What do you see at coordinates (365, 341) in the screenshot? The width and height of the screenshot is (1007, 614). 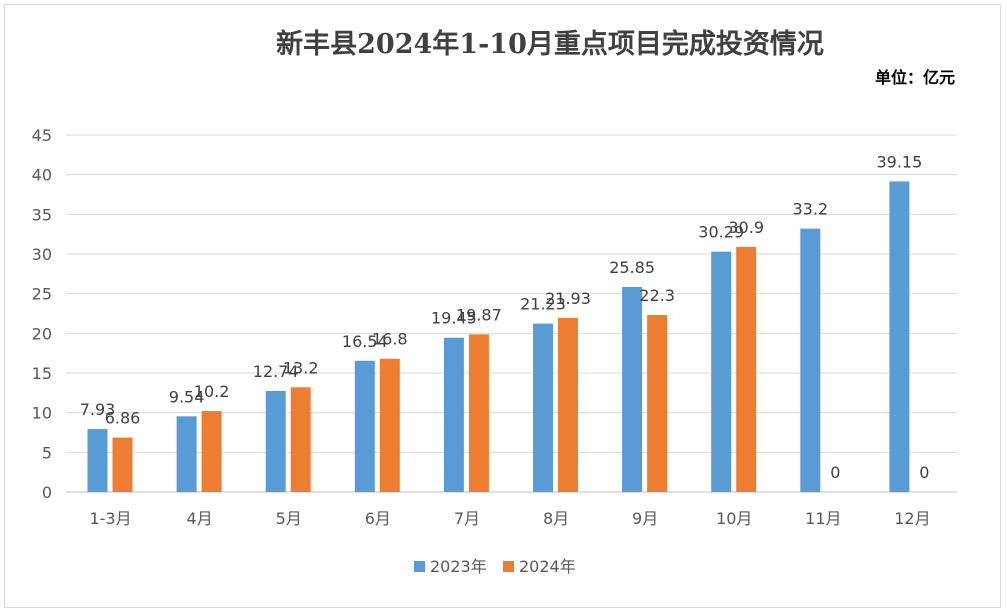 I see `data-label: 16.54` at bounding box center [365, 341].